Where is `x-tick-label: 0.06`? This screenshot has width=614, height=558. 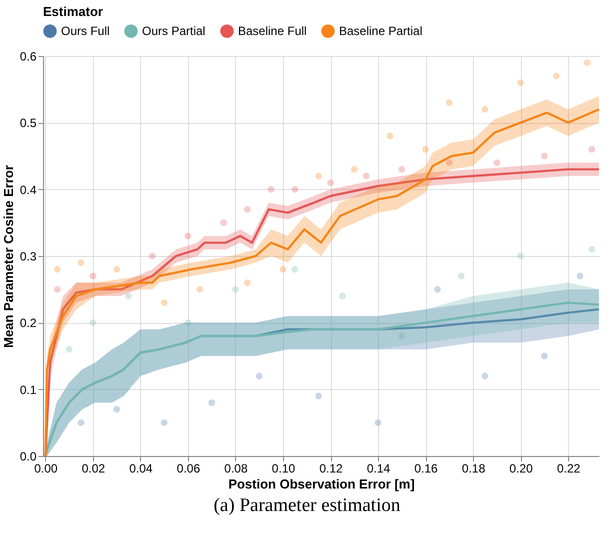
x-tick-label: 0.06 is located at coordinates (188, 469).